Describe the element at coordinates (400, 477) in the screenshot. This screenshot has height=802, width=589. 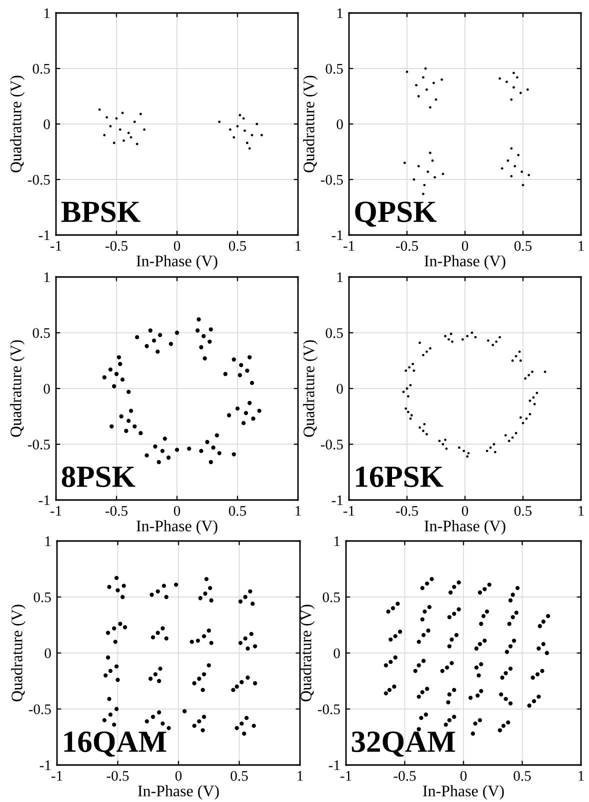
I see `annotation: 16PSK` at that location.